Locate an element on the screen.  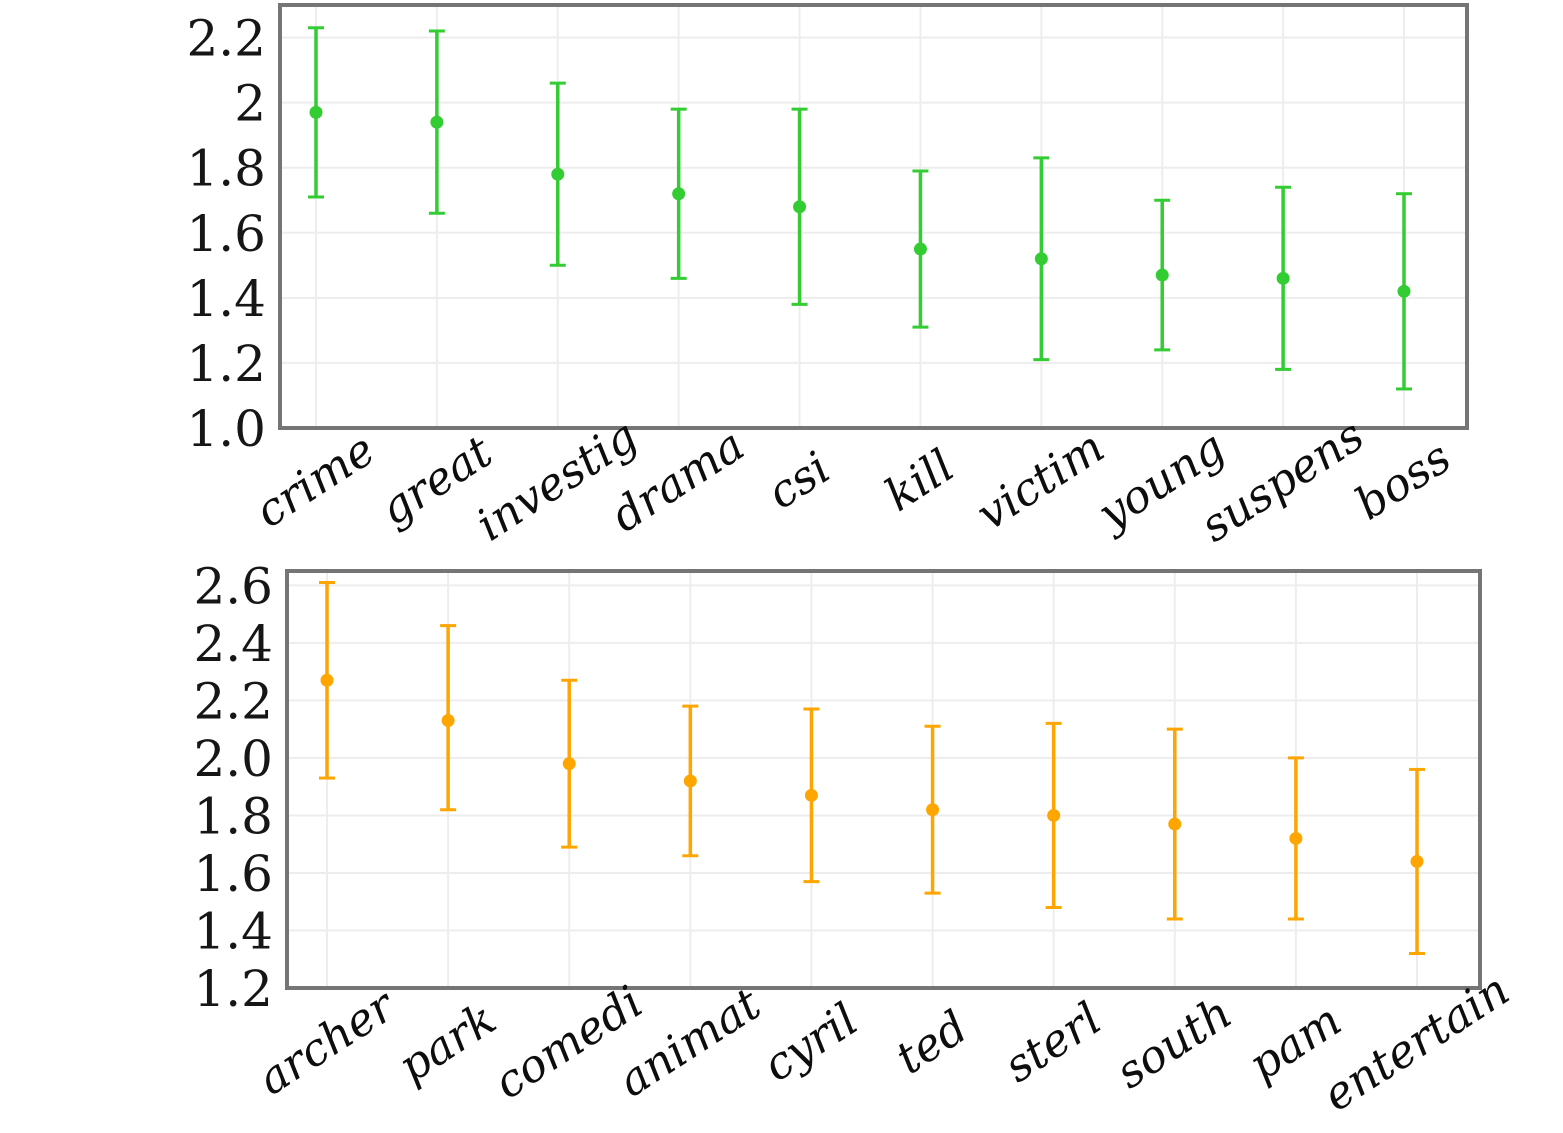
y-tick-label: 2.0 is located at coordinates (233, 759).